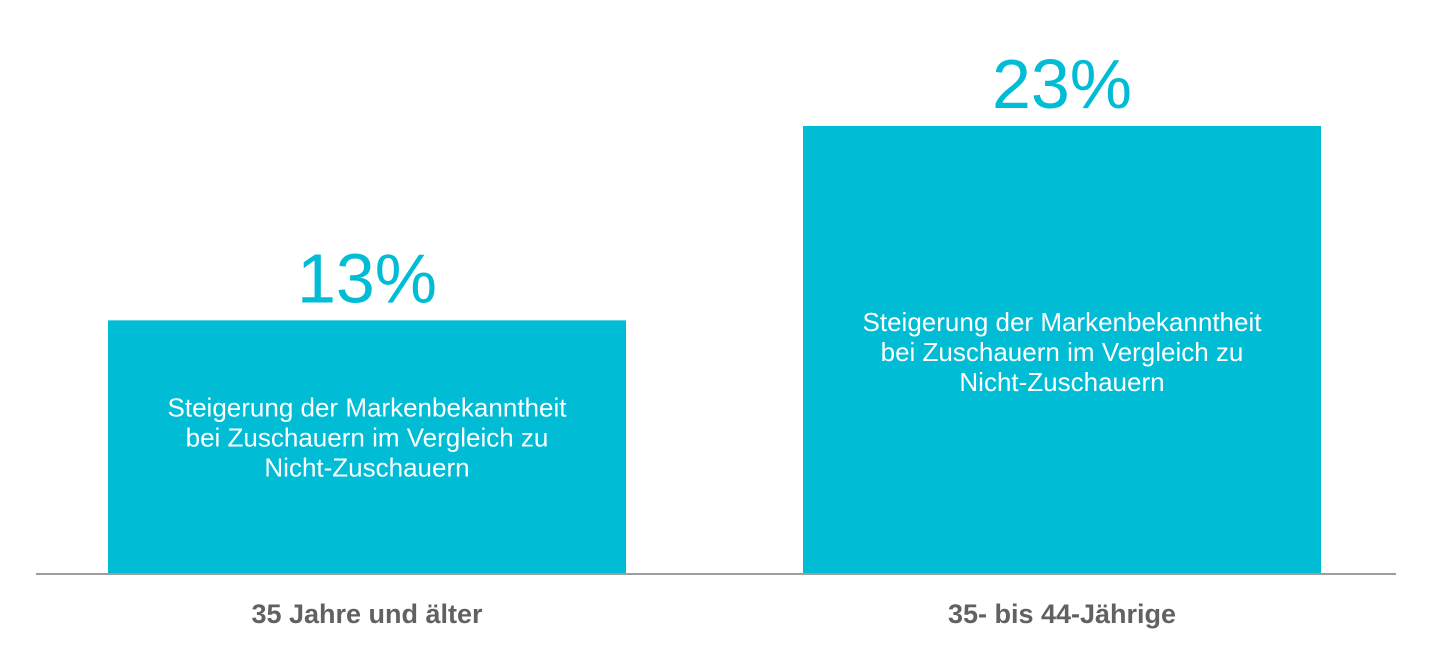 The width and height of the screenshot is (1451, 663). Describe the element at coordinates (1061, 382) in the screenshot. I see `bar-2-text-line-3: Nicht-Zuschauern` at that location.